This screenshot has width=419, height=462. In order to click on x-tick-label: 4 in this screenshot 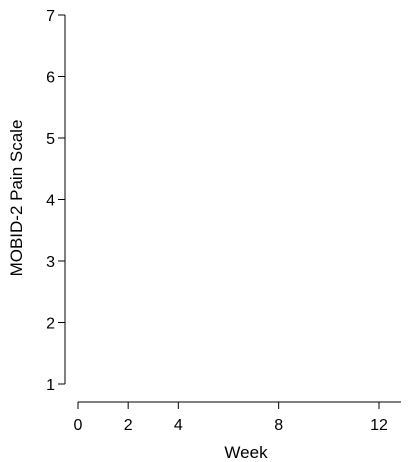, I will do `click(178, 425)`.